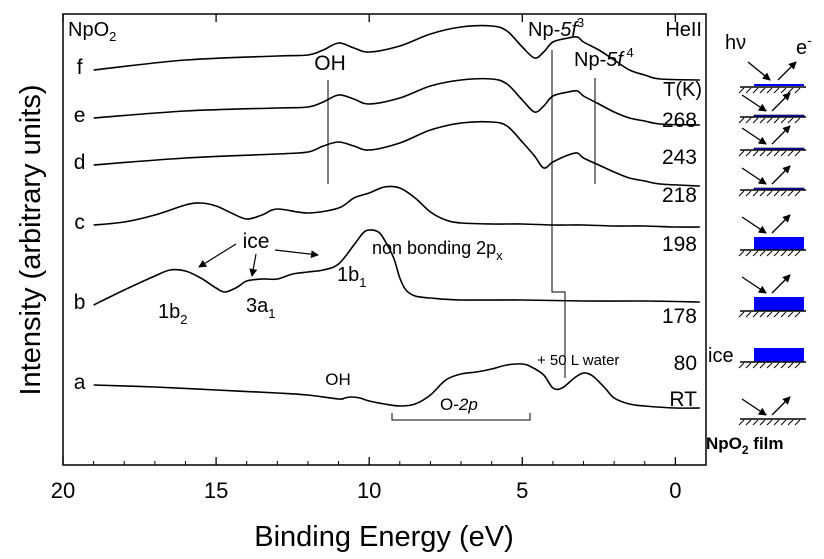  I want to click on spectrum-letter-b: b, so click(80, 302).